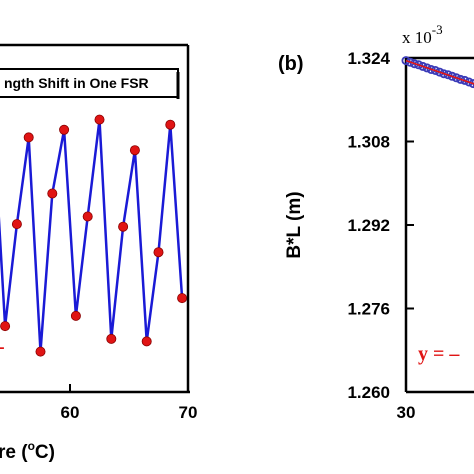 The height and width of the screenshot is (474, 474). Describe the element at coordinates (27, 451) in the screenshot. I see `panel-a-x-axis-title: re (oC)` at that location.